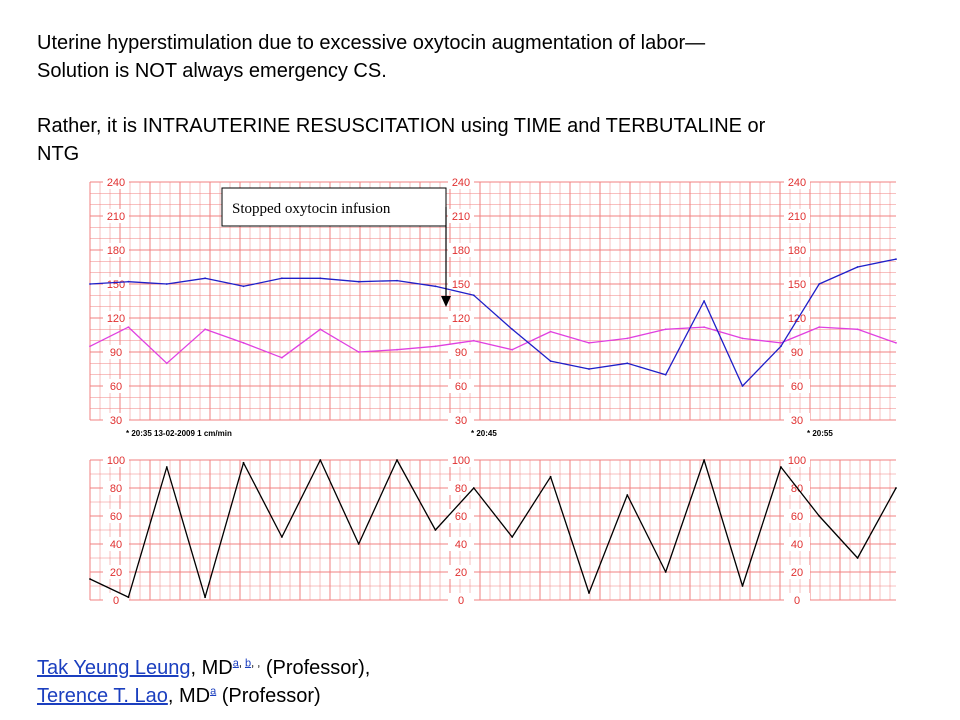 This screenshot has height=720, width=960. What do you see at coordinates (58, 154) in the screenshot?
I see `heading-line-4: NTG` at bounding box center [58, 154].